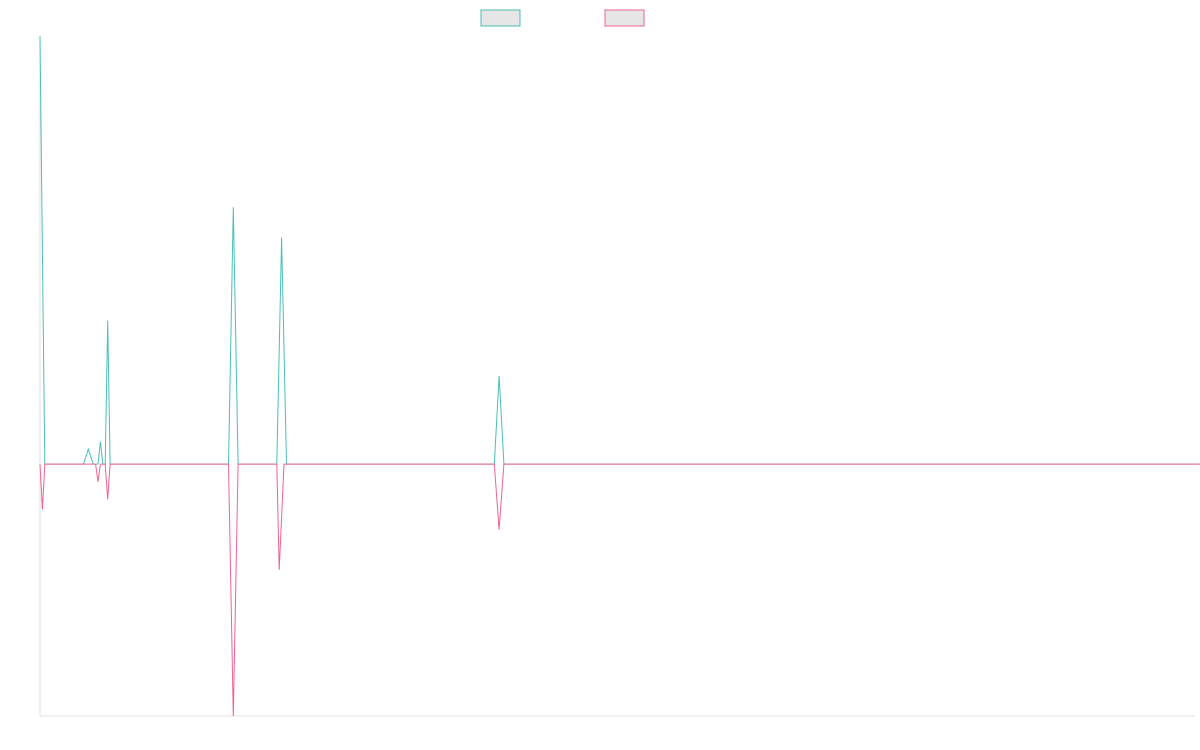 The height and width of the screenshot is (750, 1200). Describe the element at coordinates (562, 18) in the screenshot. I see `legend` at that location.